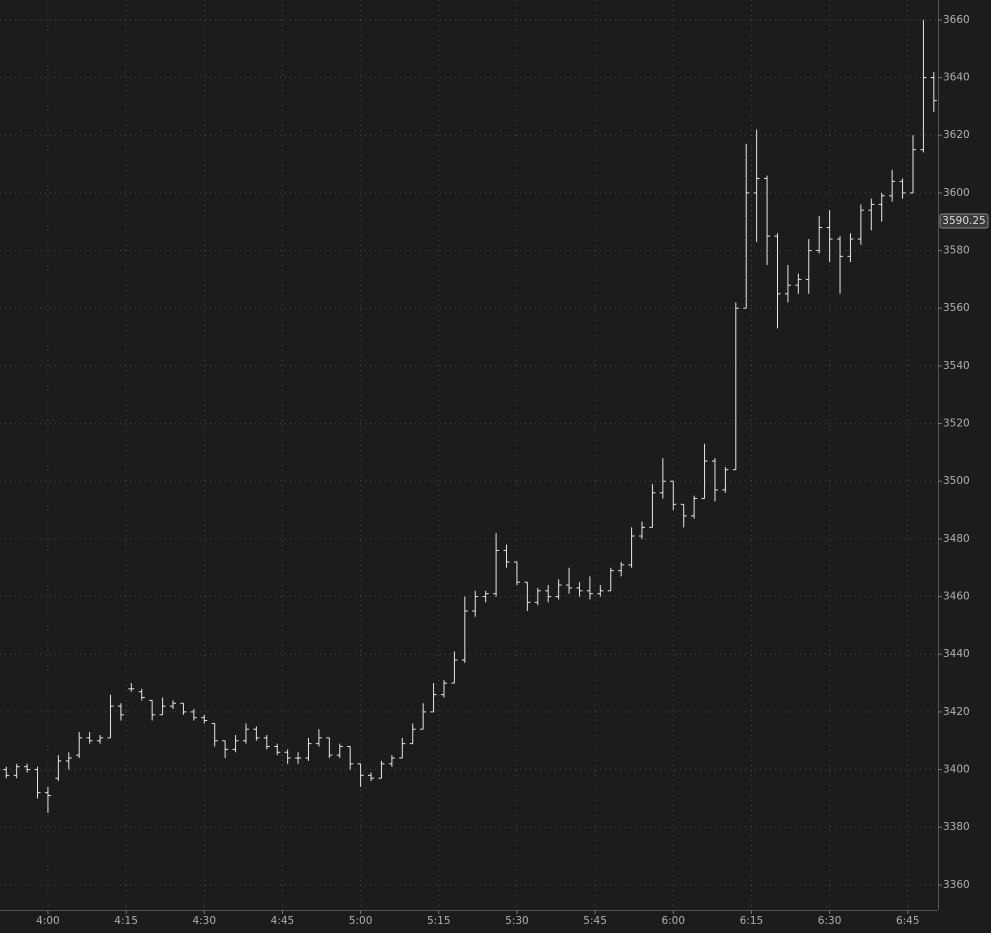 The height and width of the screenshot is (933, 991). What do you see at coordinates (204, 921) in the screenshot?
I see `x-tick-label: 4:30` at bounding box center [204, 921].